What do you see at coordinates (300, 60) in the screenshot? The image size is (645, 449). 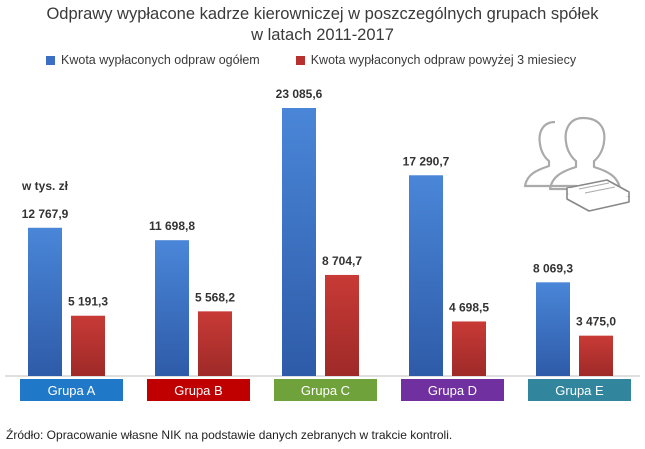 I see `legend-swatch-over3` at bounding box center [300, 60].